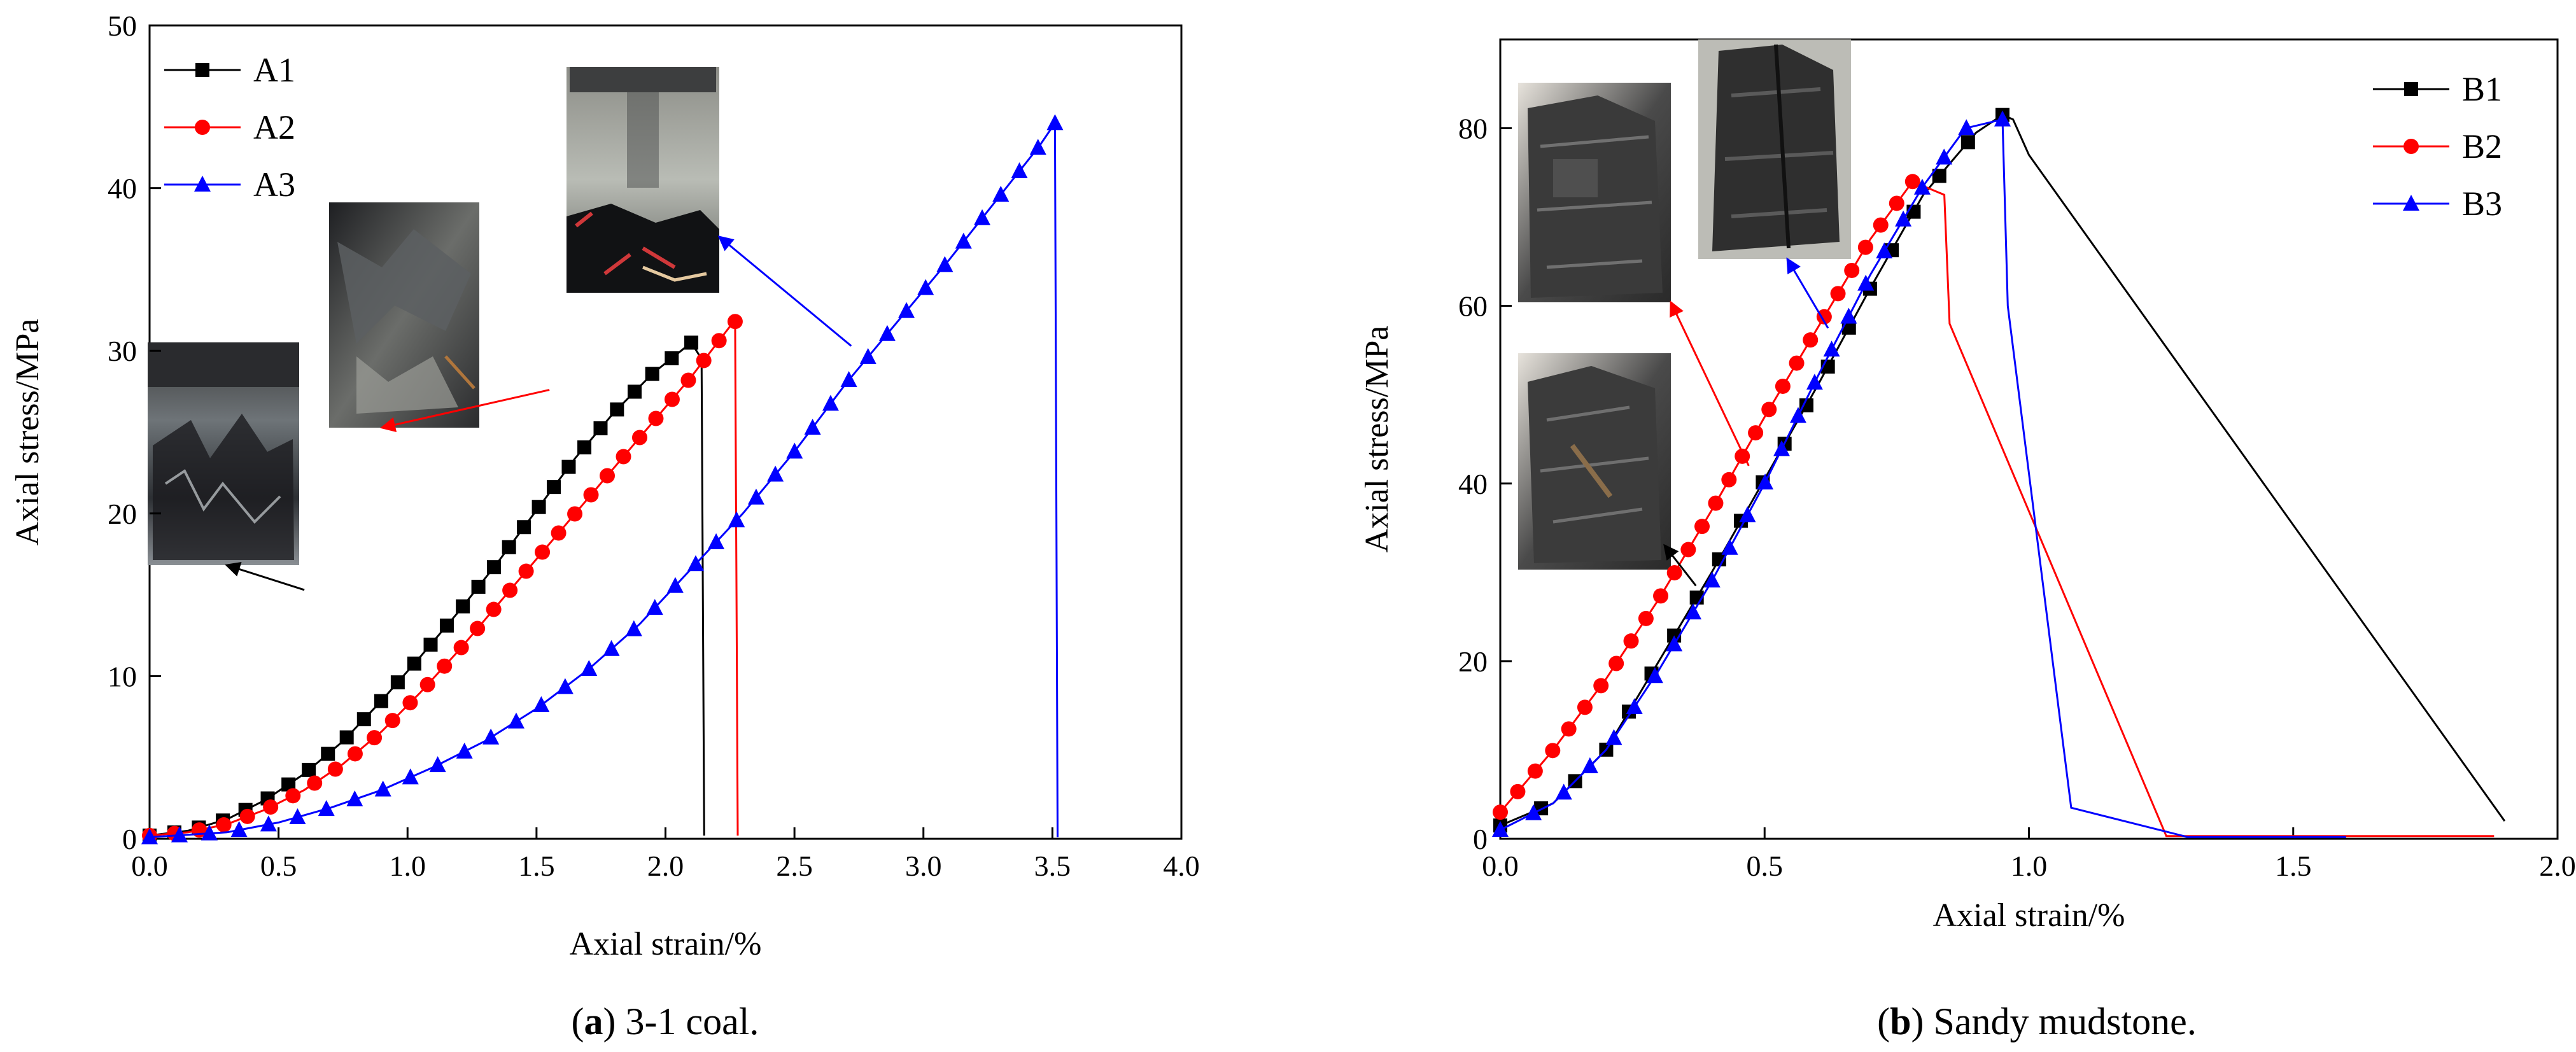  What do you see at coordinates (274, 70) in the screenshot?
I see `legend-label-A1: A1` at bounding box center [274, 70].